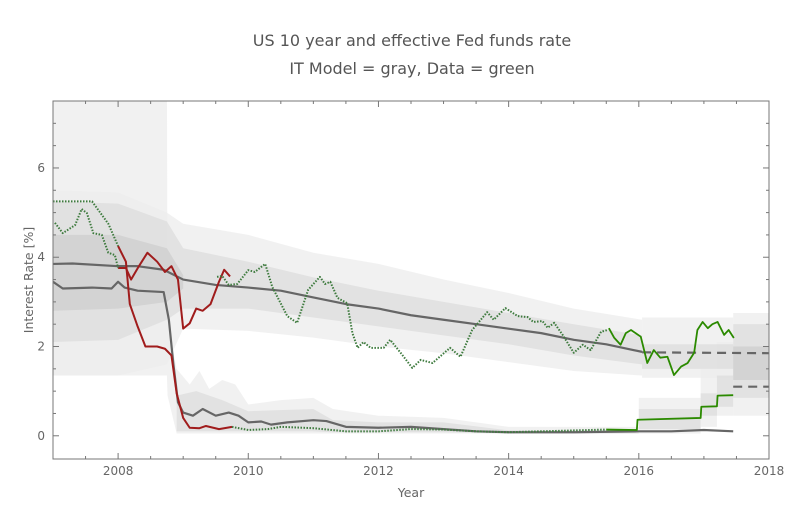 The image size is (792, 526). I want to click on x-tick-label: 2012, so click(378, 471).